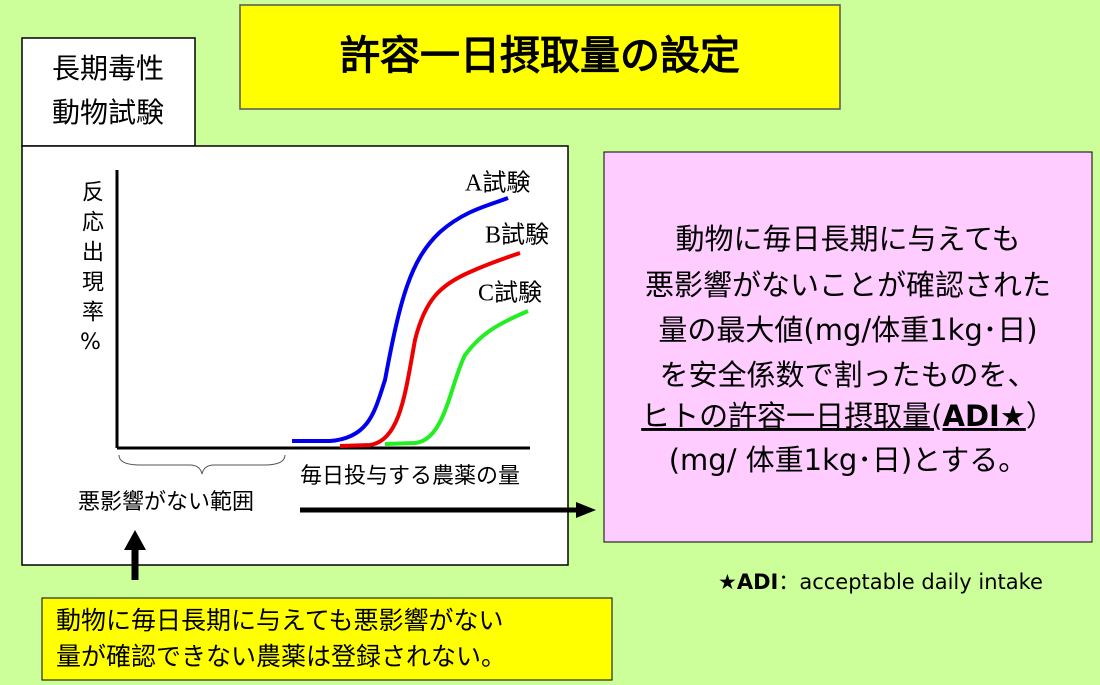  What do you see at coordinates (847, 239) in the screenshot?
I see `explanation-line: 動物に毎日長期に与えても` at bounding box center [847, 239].